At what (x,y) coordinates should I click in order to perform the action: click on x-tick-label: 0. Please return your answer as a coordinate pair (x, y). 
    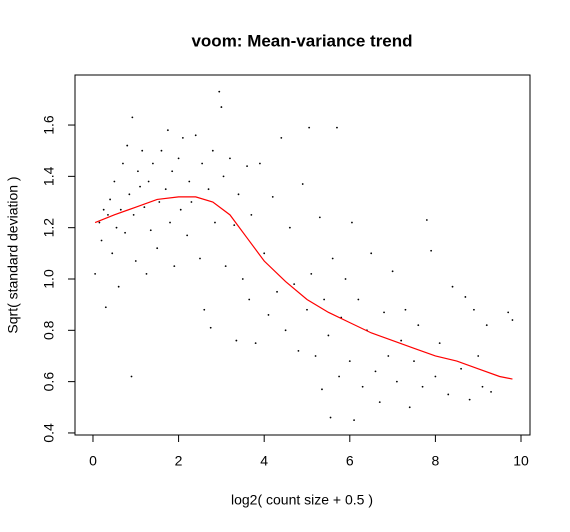
    Looking at the image, I should click on (93, 461).